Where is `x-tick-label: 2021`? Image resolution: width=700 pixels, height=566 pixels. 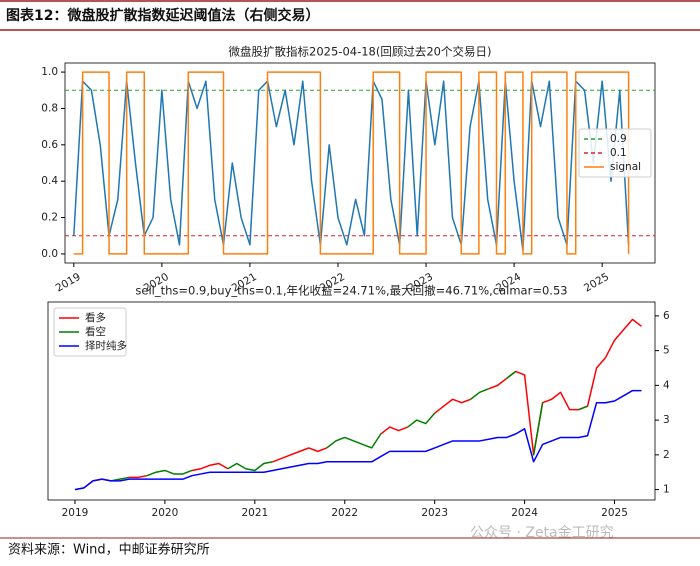
x-tick-label: 2021 is located at coordinates (254, 513).